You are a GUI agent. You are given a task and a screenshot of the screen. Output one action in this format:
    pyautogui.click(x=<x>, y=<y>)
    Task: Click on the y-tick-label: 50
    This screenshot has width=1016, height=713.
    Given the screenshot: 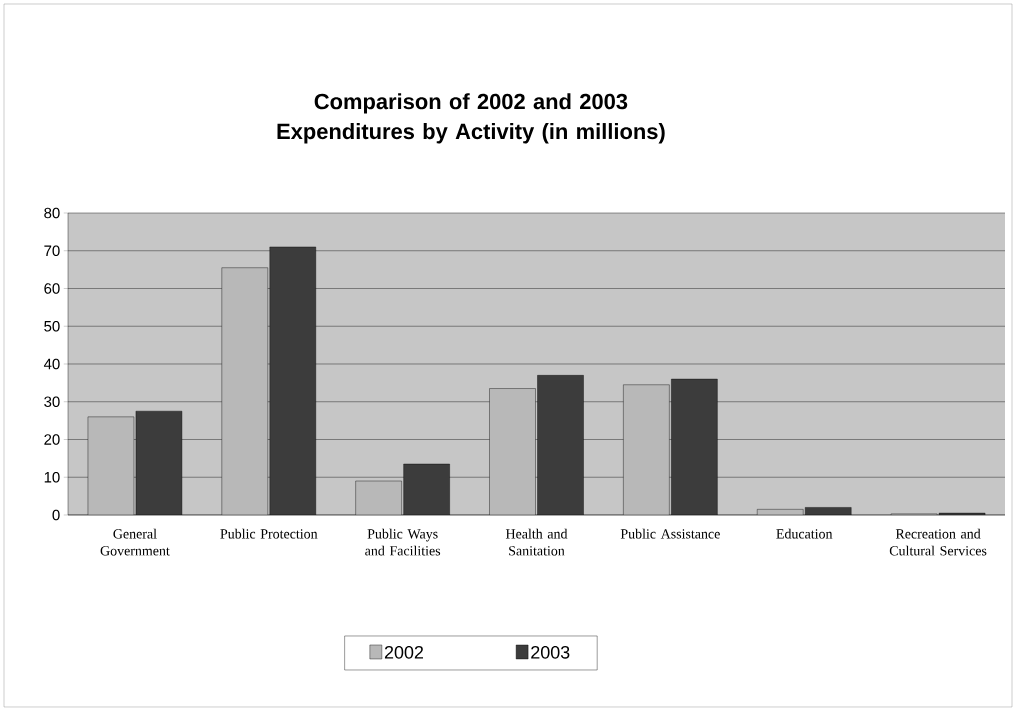 What is the action you would take?
    pyautogui.click(x=52, y=326)
    